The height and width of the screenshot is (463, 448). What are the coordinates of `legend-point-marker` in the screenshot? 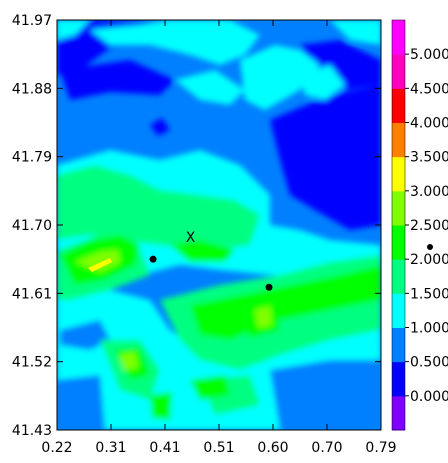 It's located at (430, 247).